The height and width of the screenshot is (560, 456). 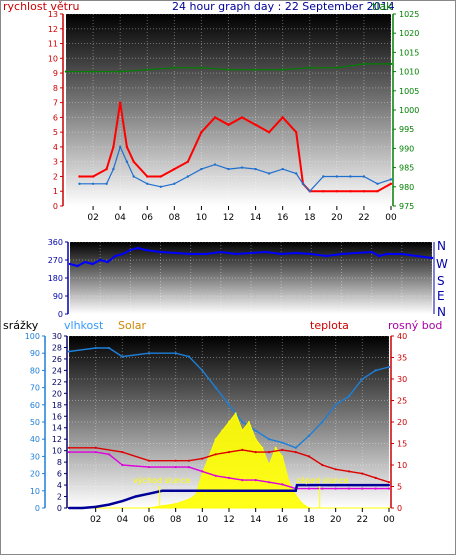 I want to click on temperature-tick-label: 10, so click(x=402, y=465).